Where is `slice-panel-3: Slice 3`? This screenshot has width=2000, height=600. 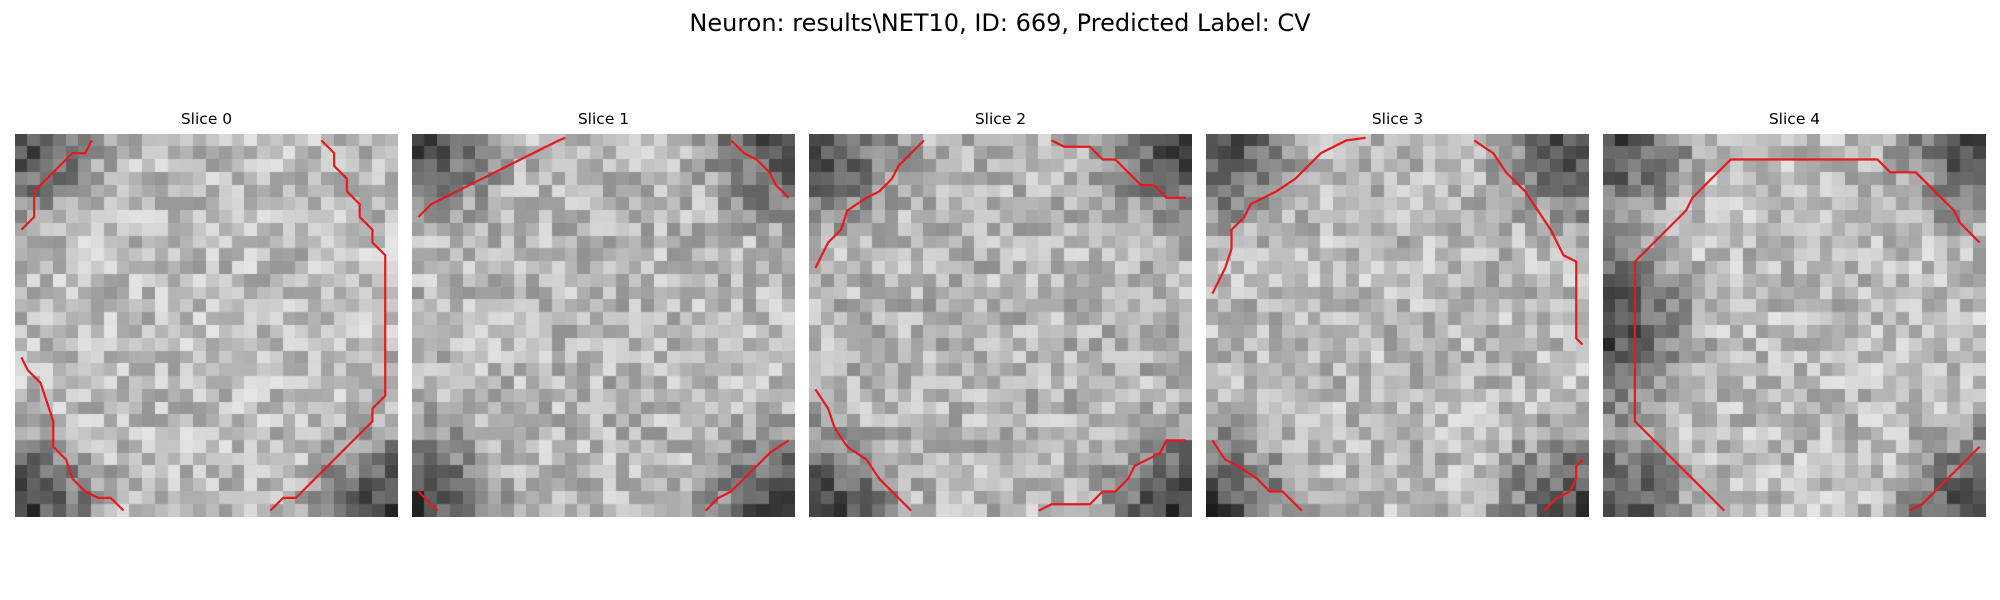
slice-panel-3: Slice 3 is located at coordinates (1397, 312).